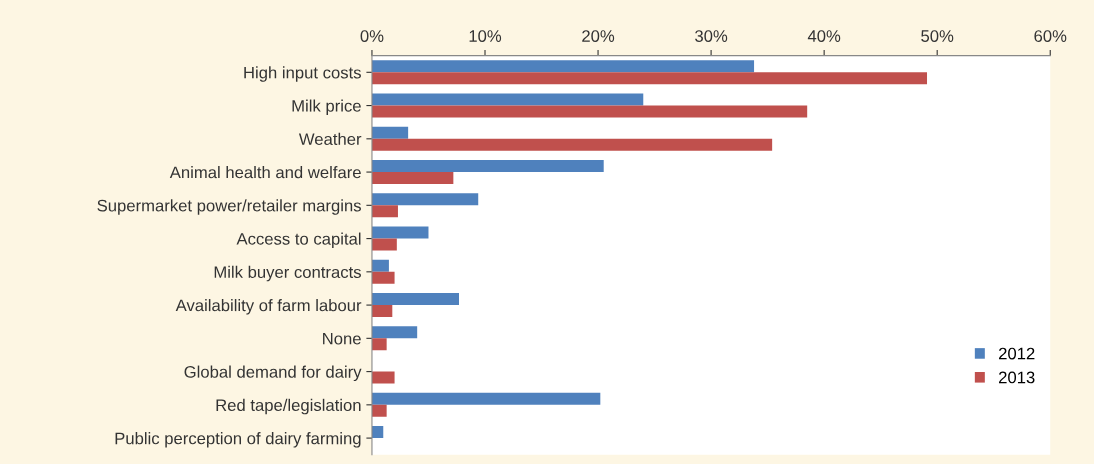  What do you see at coordinates (937, 36) in the screenshot?
I see `x-tick-label: 50%` at bounding box center [937, 36].